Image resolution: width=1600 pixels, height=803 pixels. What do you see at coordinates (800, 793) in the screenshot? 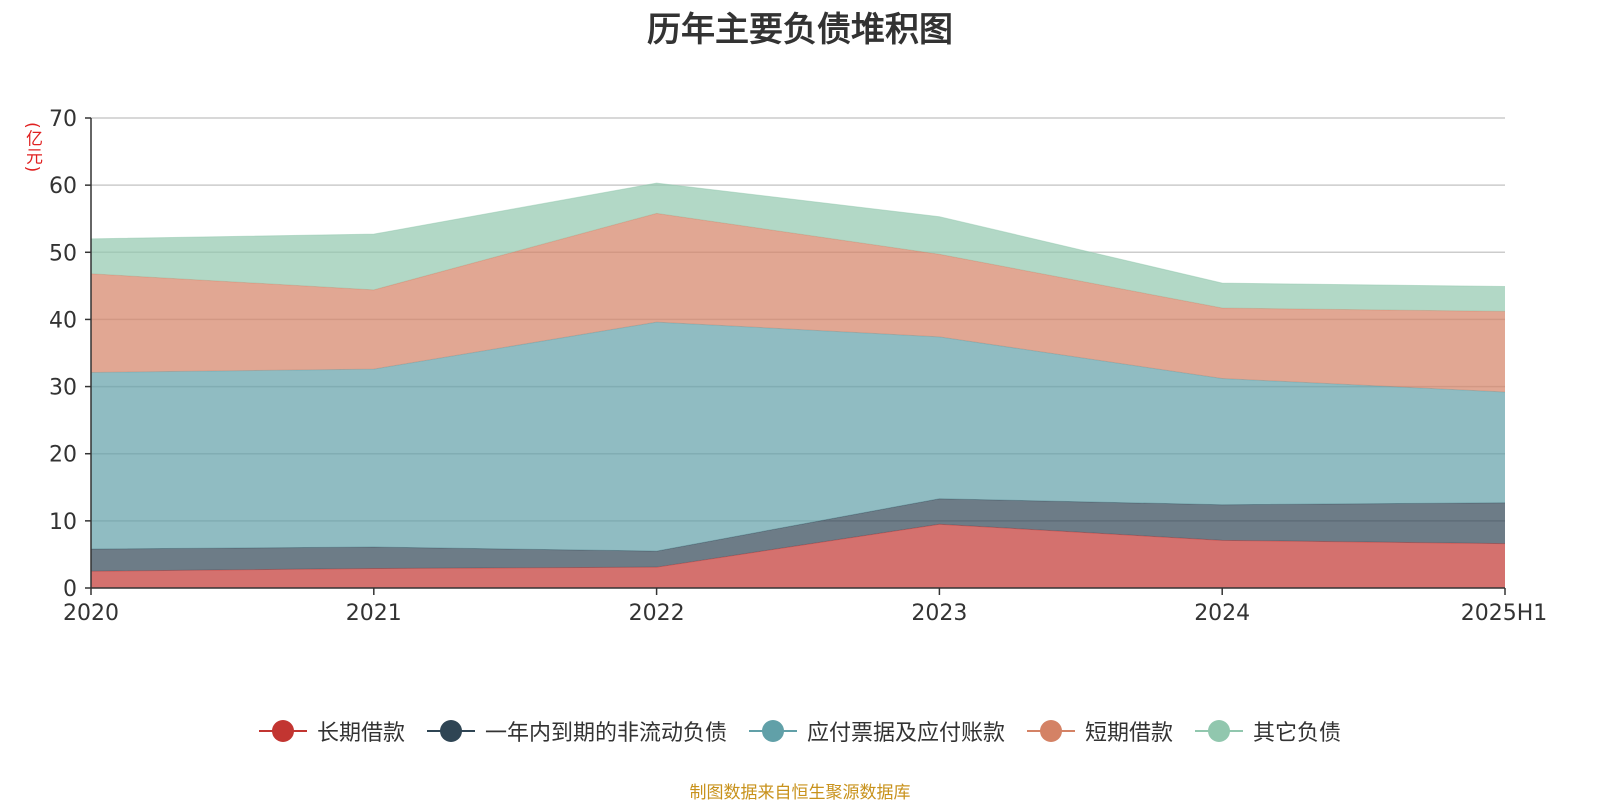
I see `data-source-note: 制图数据来自恒生聚源数据库` at bounding box center [800, 793].